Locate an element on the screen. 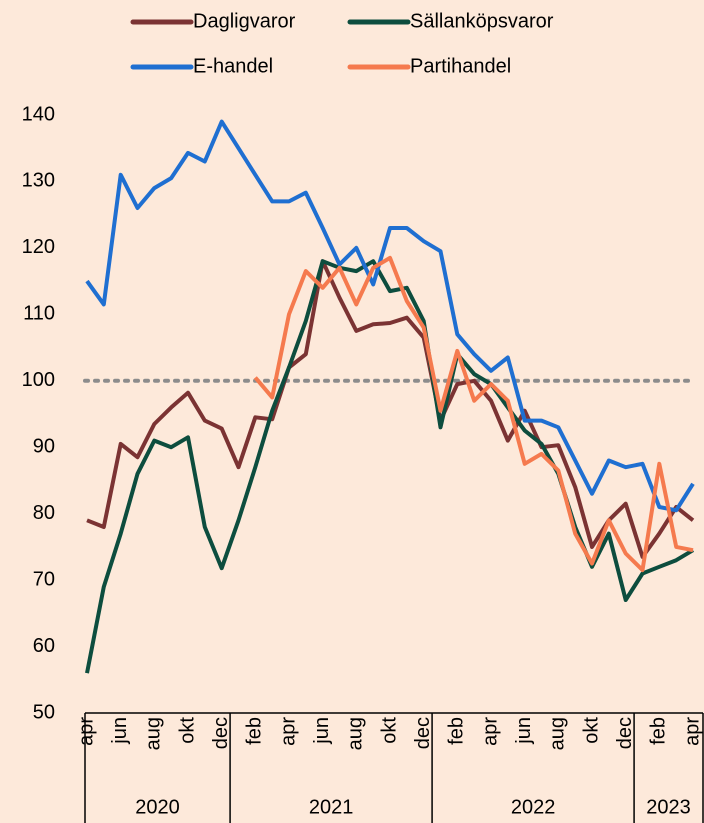  y-tick-label: 140 is located at coordinates (38, 114).